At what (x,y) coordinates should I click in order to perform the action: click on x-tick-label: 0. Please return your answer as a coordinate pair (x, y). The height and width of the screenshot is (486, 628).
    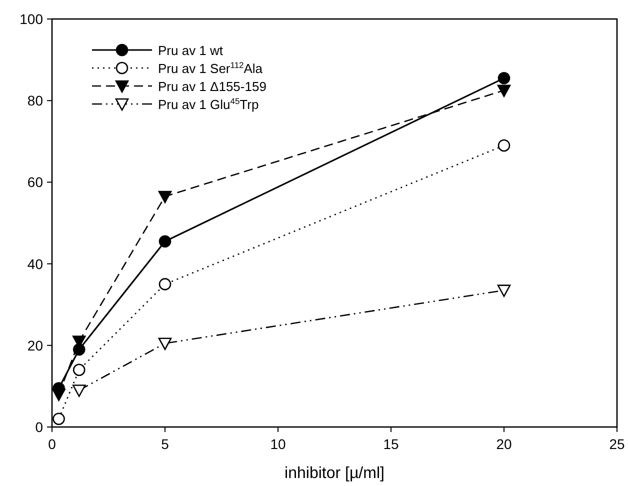
    Looking at the image, I should click on (52, 444).